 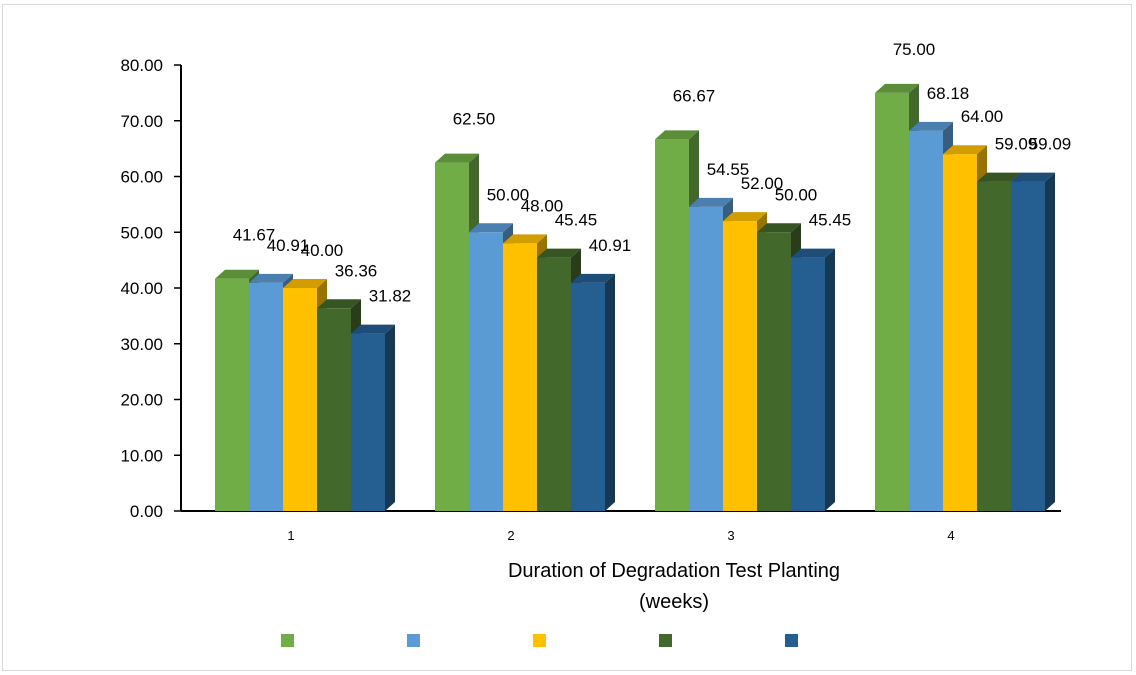 I want to click on y-tick-label: 40.00, so click(x=141, y=288).